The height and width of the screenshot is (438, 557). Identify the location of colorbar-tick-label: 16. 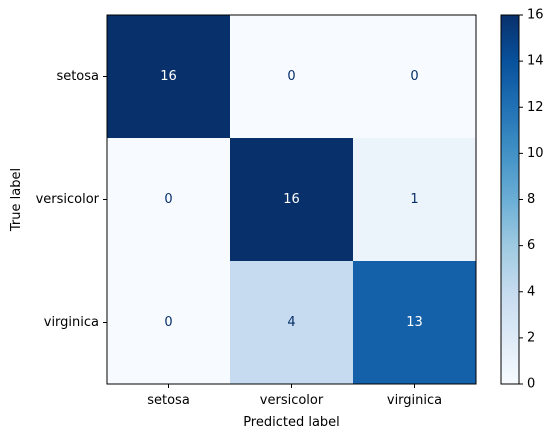
(535, 15).